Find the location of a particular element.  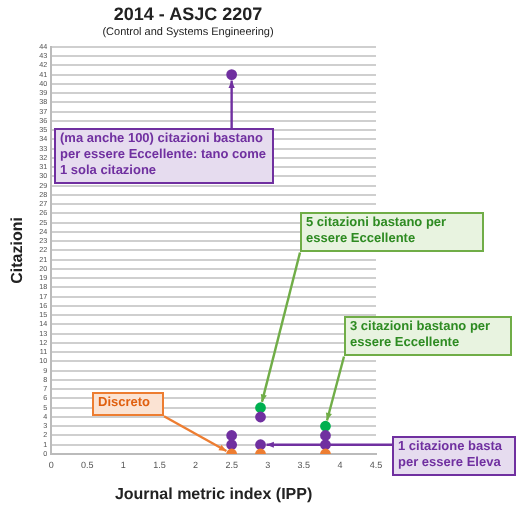

chart-title: 2014 - ASJC 2207 is located at coordinates (188, 13).